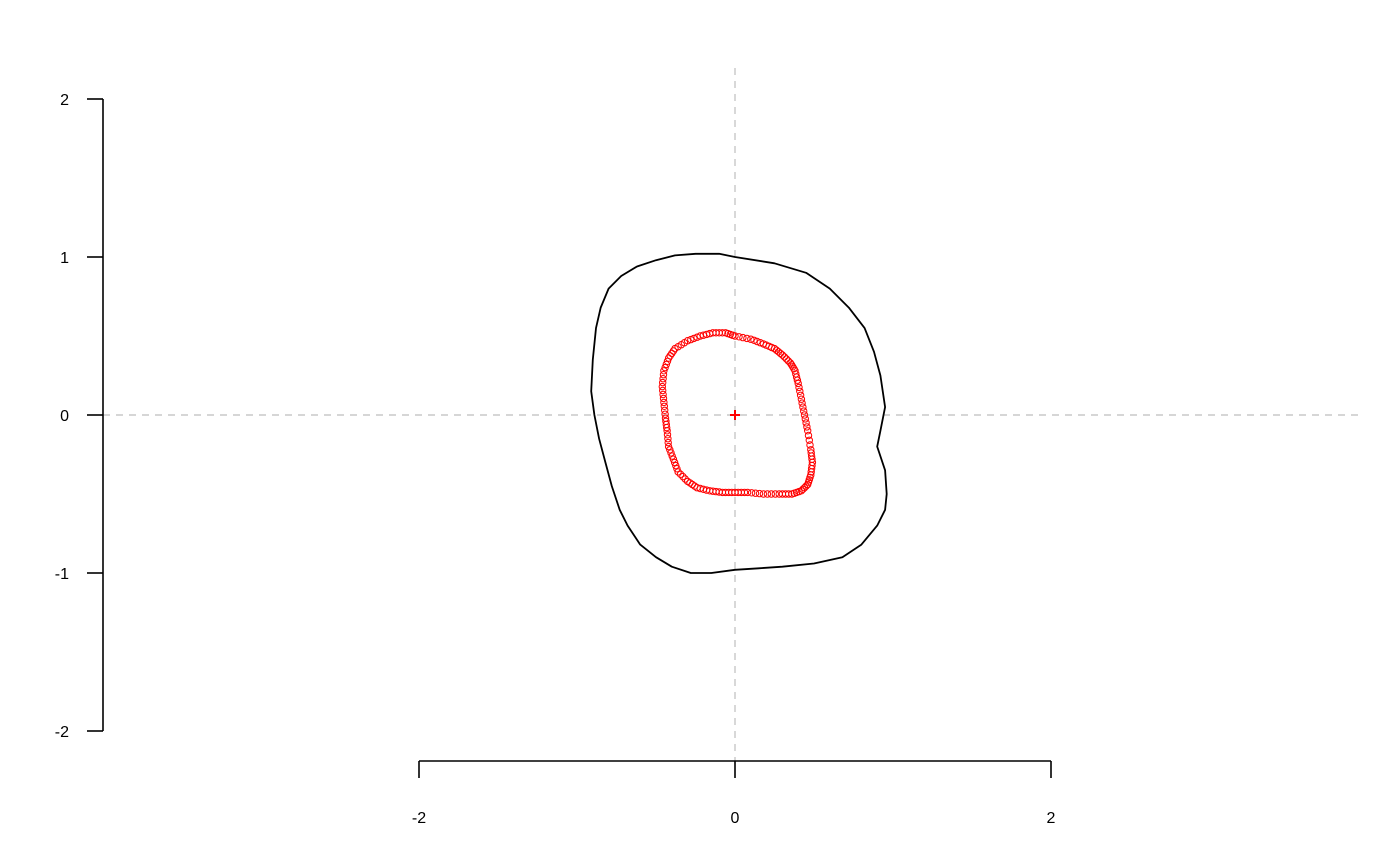 The height and width of the screenshot is (865, 1400). What do you see at coordinates (419, 818) in the screenshot?
I see `x-tick-label: -2` at bounding box center [419, 818].